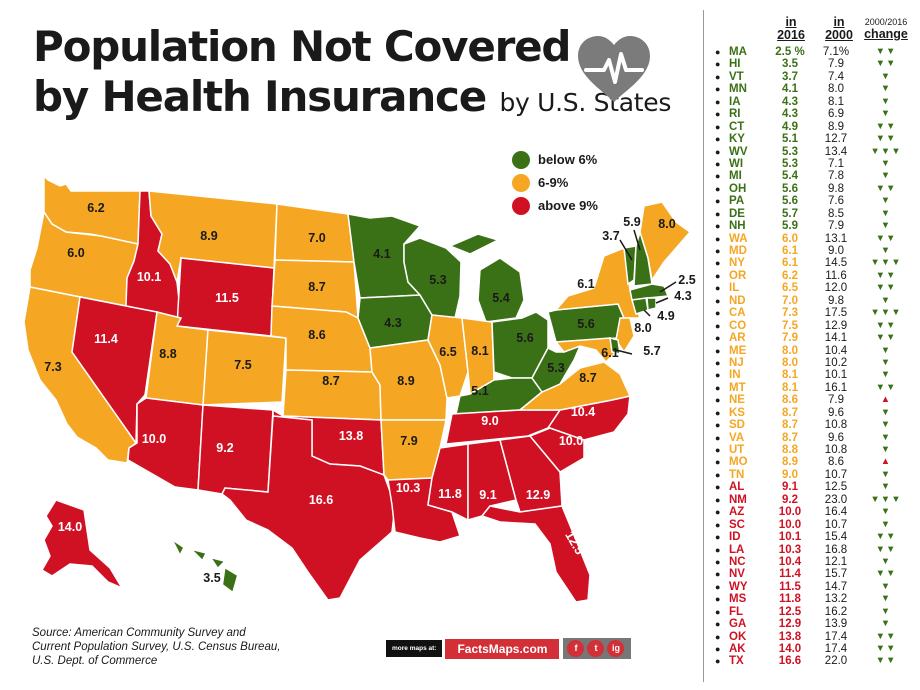 This screenshot has width=920, height=690. I want to click on map-label-az: 10.0, so click(154, 439).